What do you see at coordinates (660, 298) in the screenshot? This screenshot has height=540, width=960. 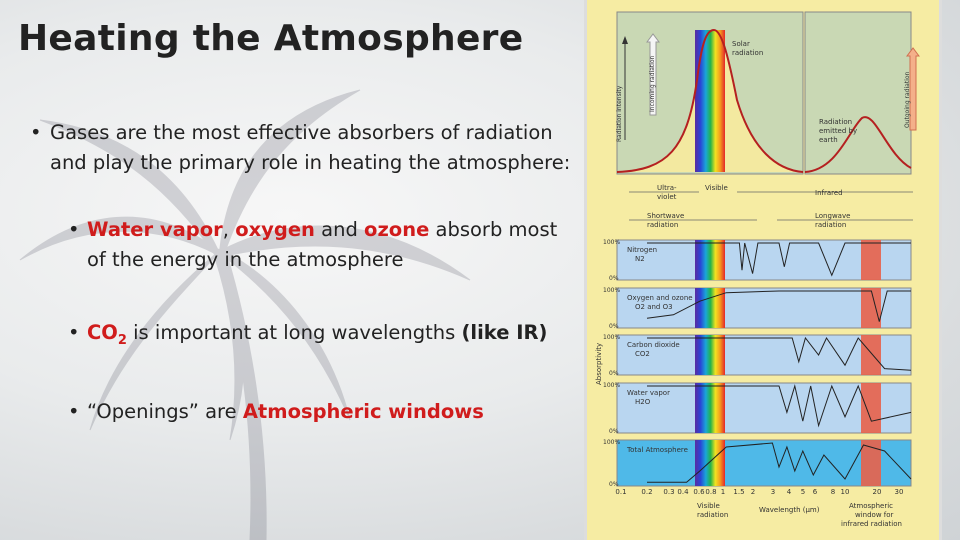 I see `panel-name: Oxygen and ozone` at bounding box center [660, 298].